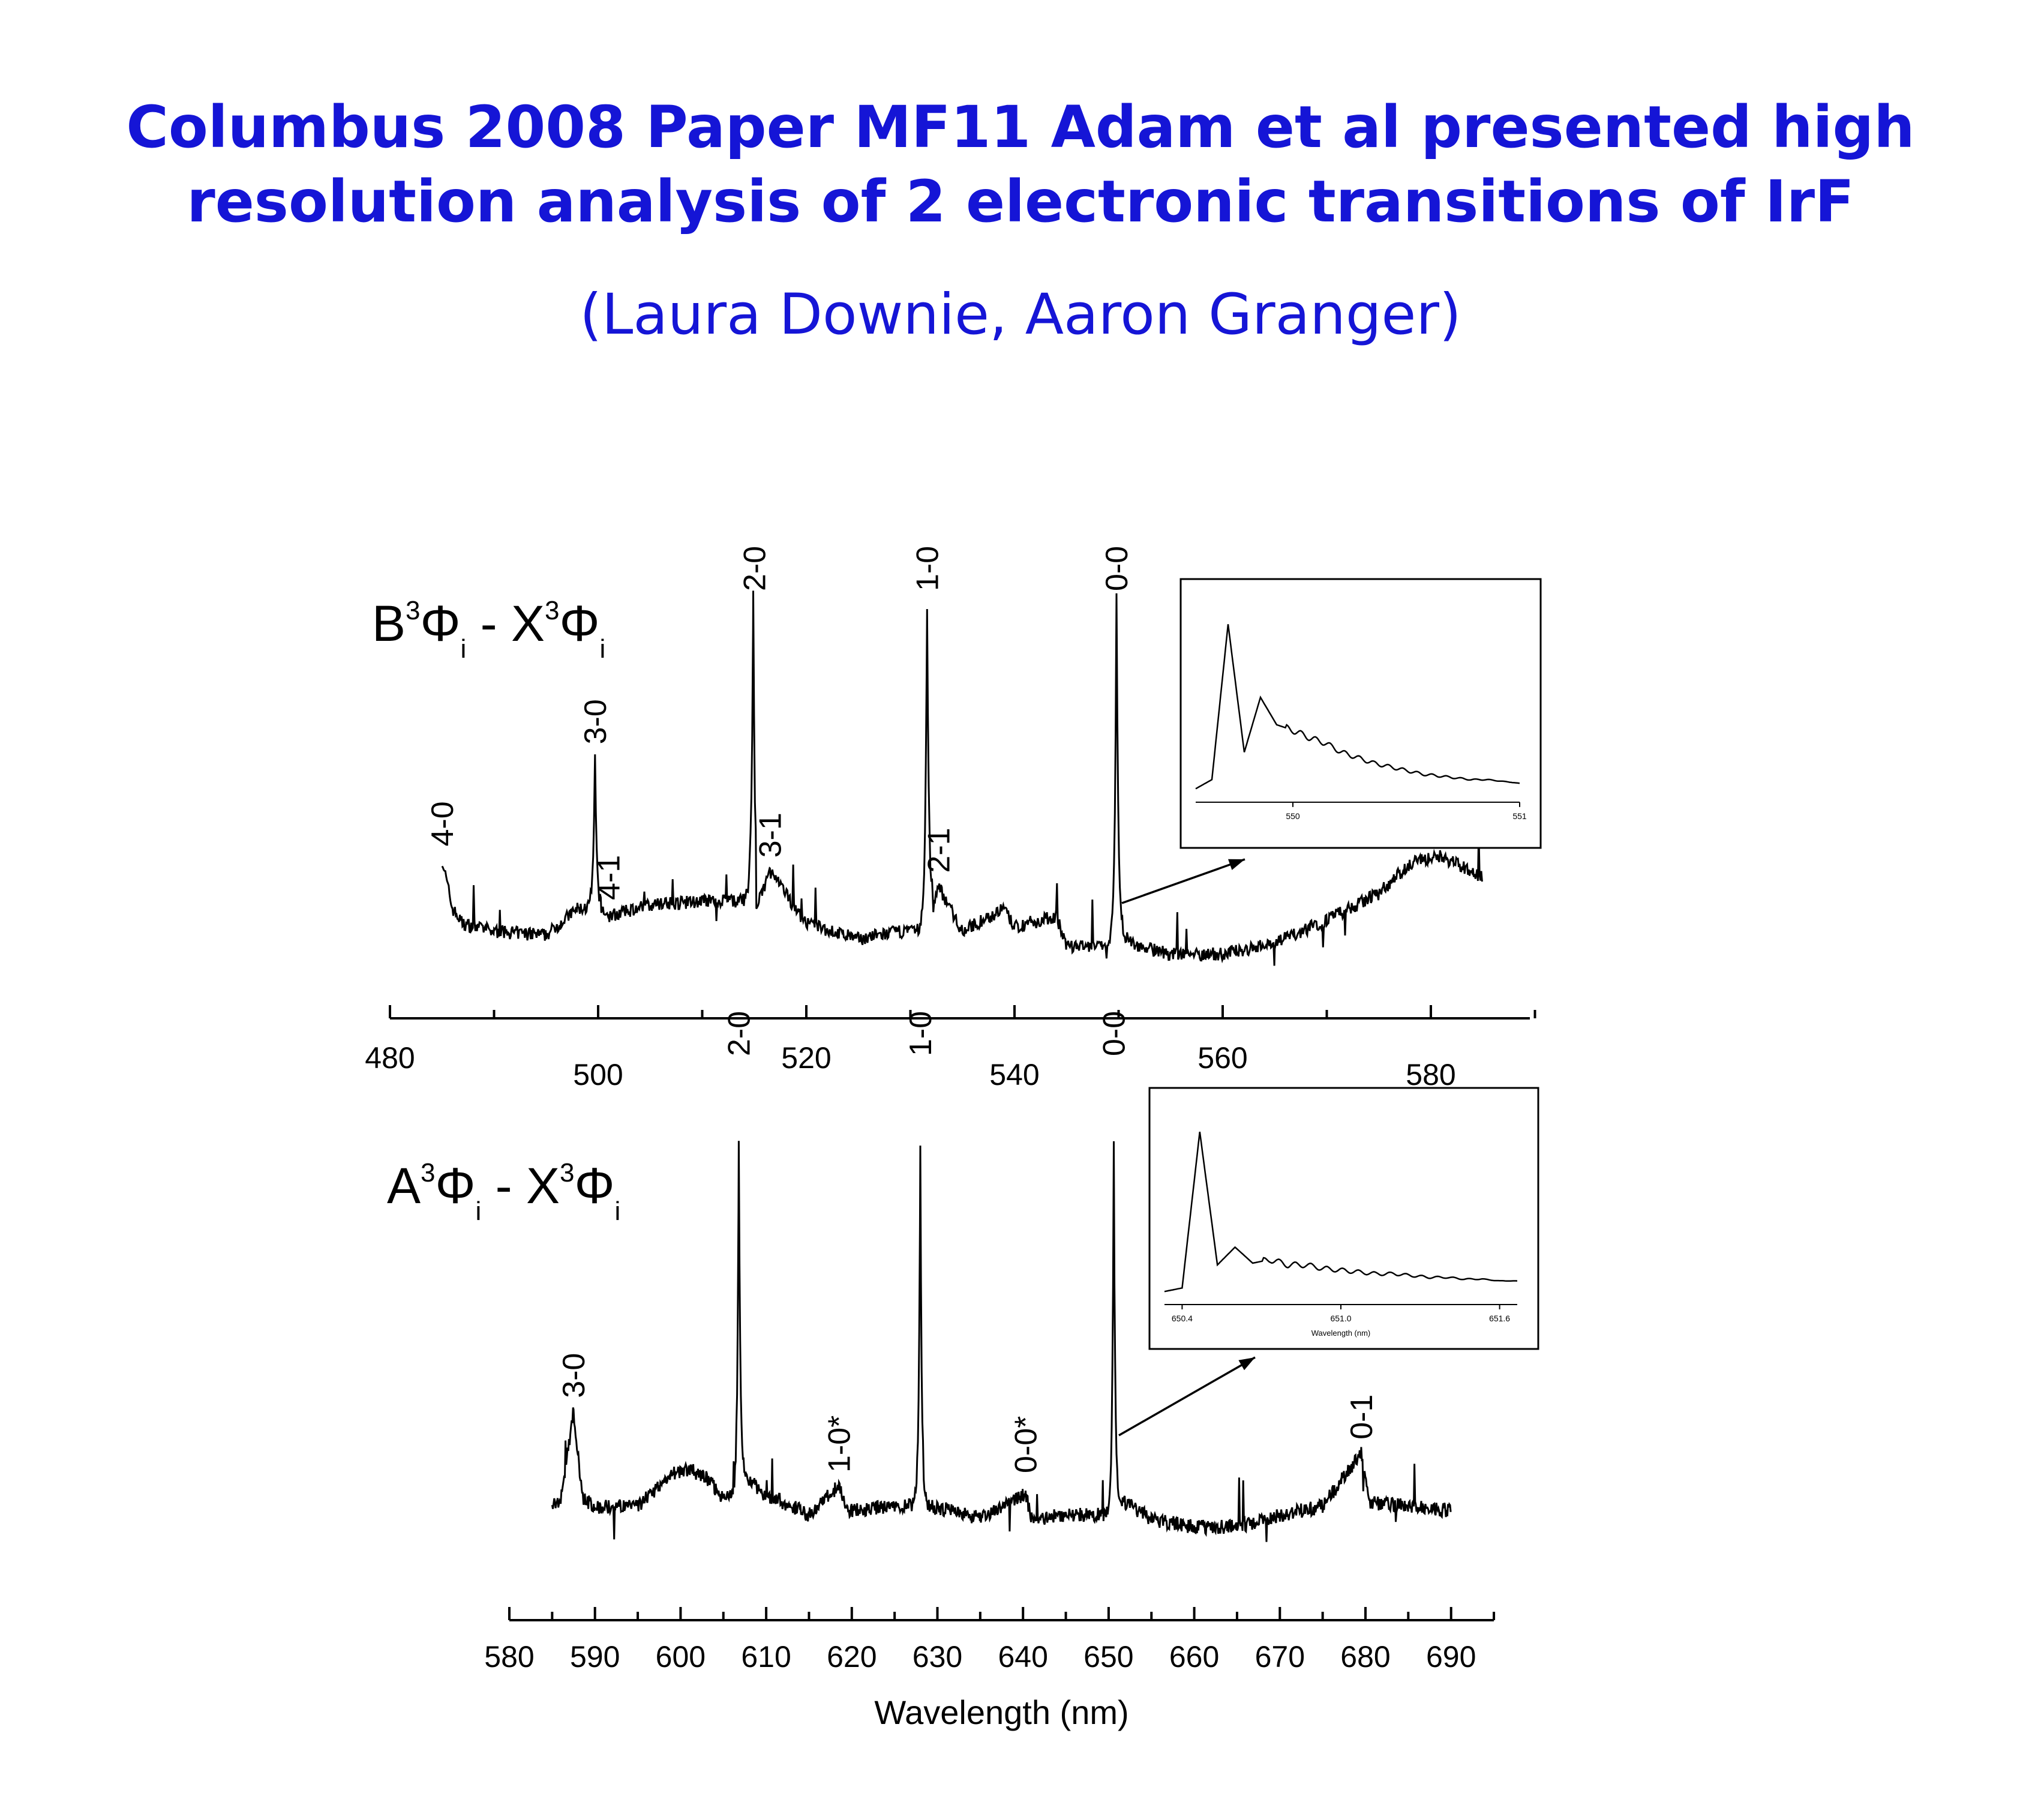 The height and width of the screenshot is (1820, 2041). I want to click on page-subtitle: (Laura Downie, Aaron Granger), so click(1020, 314).